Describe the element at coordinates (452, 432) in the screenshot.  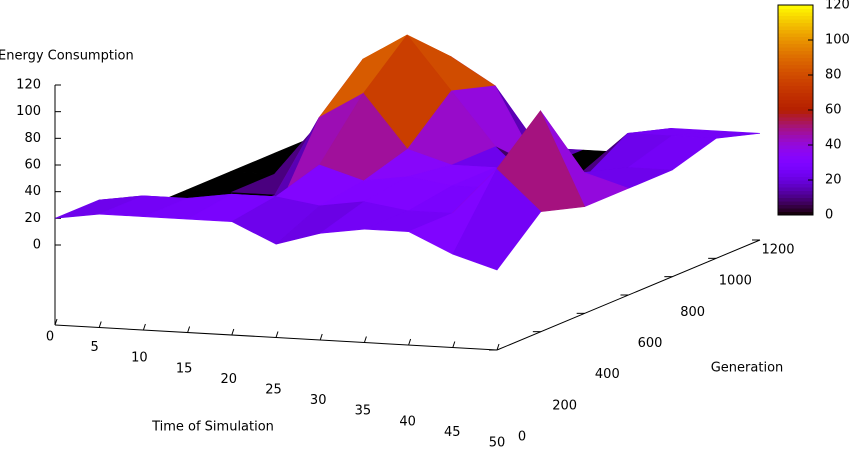
I see `x-tick-label: 45` at that location.